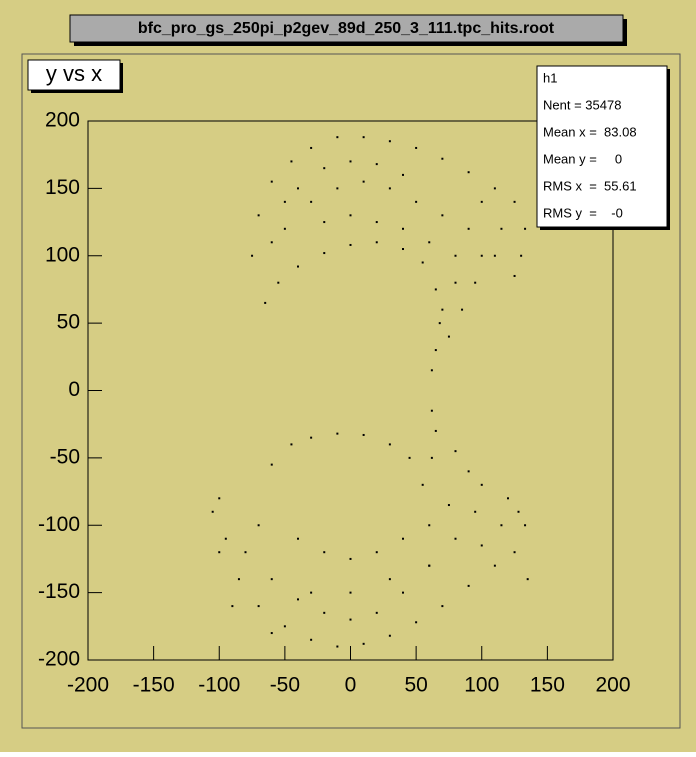 The width and height of the screenshot is (696, 757). I want to click on y-tick-label: 0, so click(74, 389).